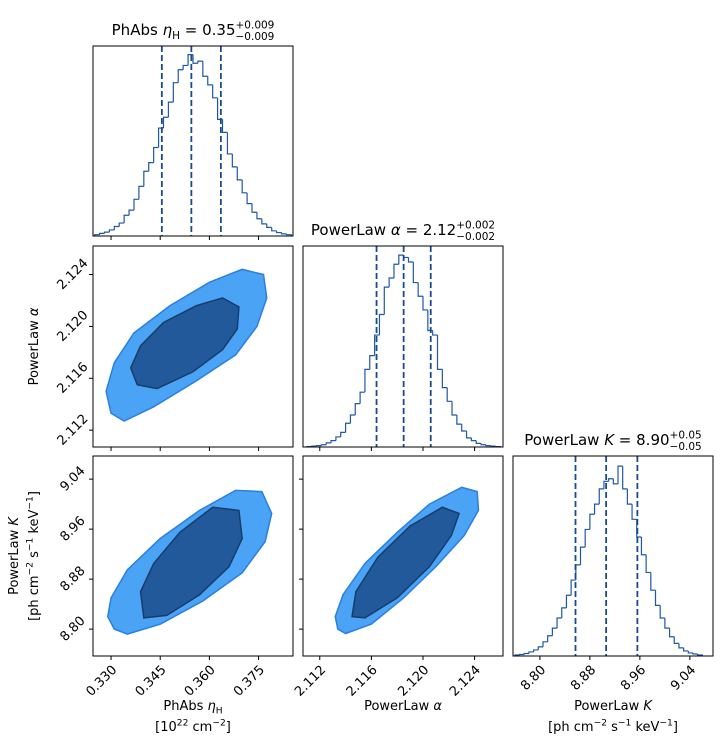  Describe the element at coordinates (212, 706) in the screenshot. I see `text-part: η` at that location.